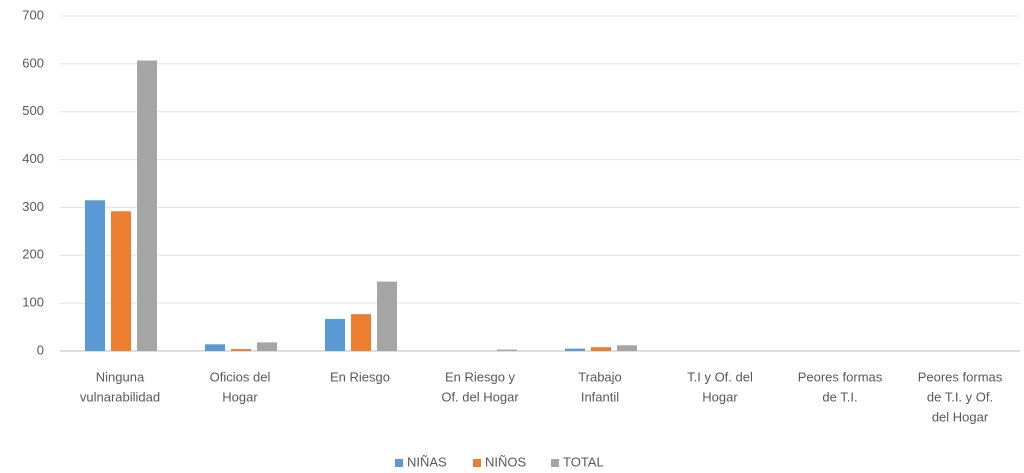 Image resolution: width=1024 pixels, height=473 pixels. Describe the element at coordinates (480, 396) in the screenshot. I see `x-tick-label: Of. del Hogar` at that location.